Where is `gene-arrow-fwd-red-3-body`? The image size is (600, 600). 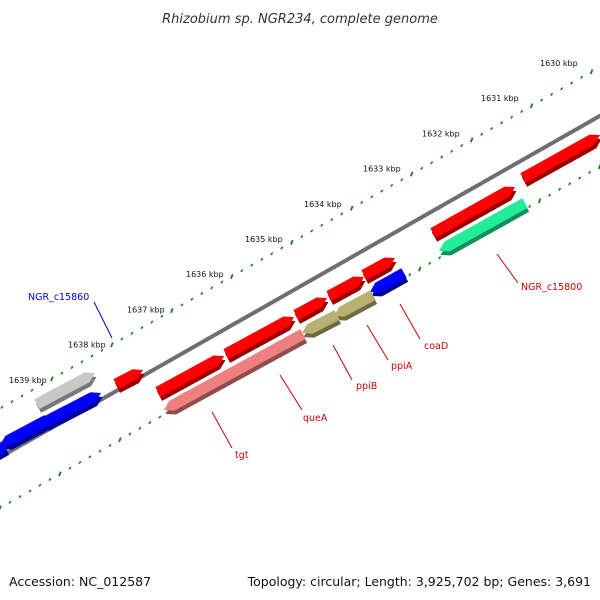 gene-arrow-fwd-red-3-body is located at coordinates (378, 268).